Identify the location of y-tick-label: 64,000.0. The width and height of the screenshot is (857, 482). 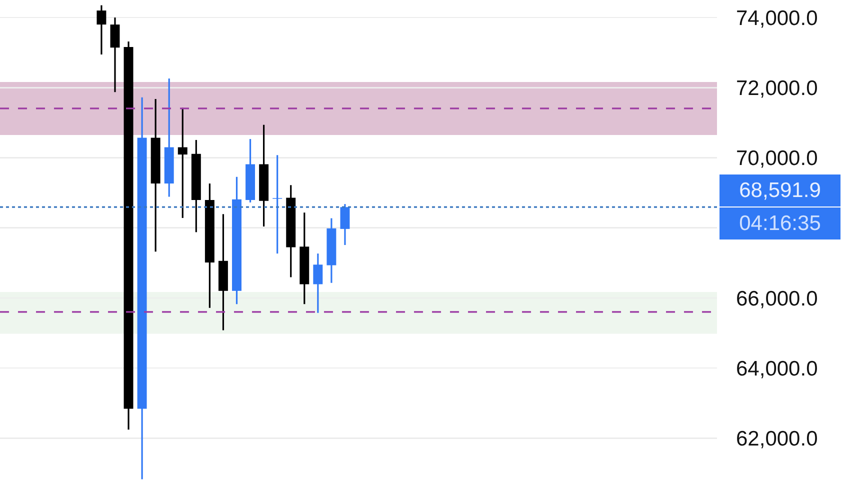
(777, 368).